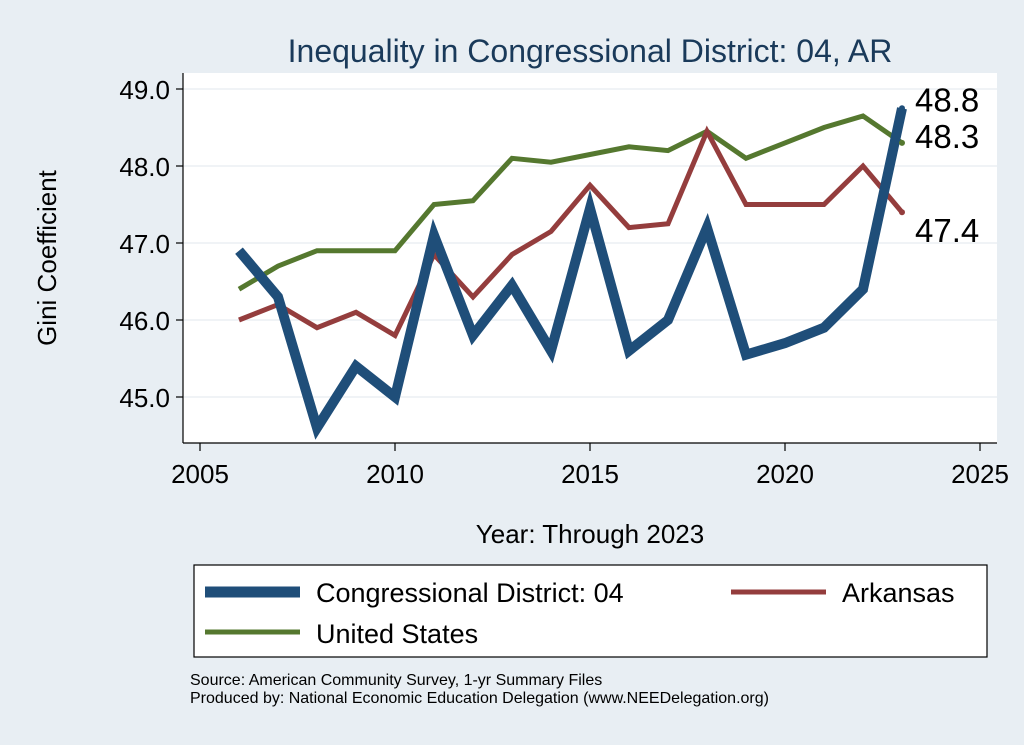 The image size is (1024, 745). I want to click on y-tick-label: 47.0, so click(144, 244).